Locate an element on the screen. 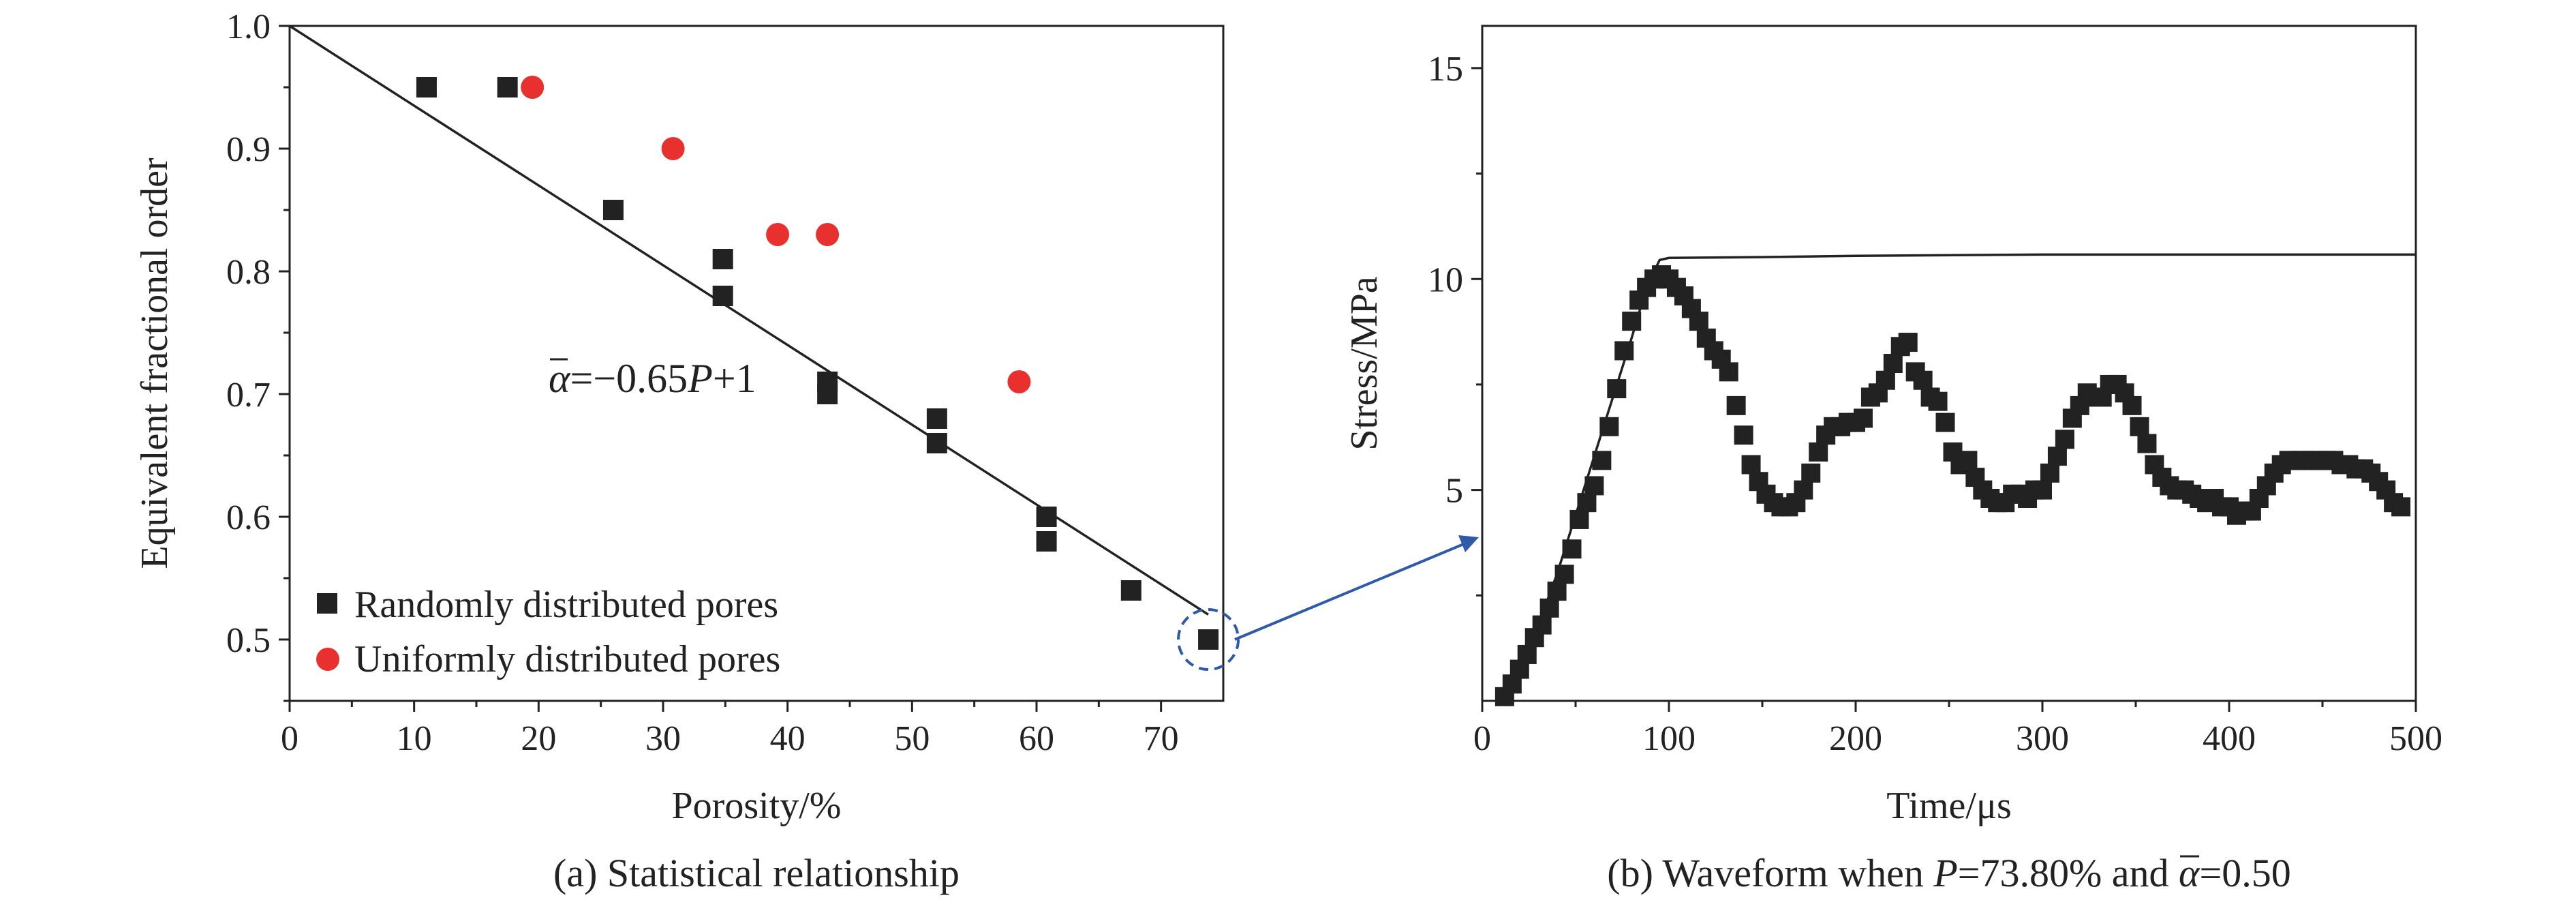 The width and height of the screenshot is (2576, 902). panel-b-y-tick-label: 10 is located at coordinates (1445, 280).